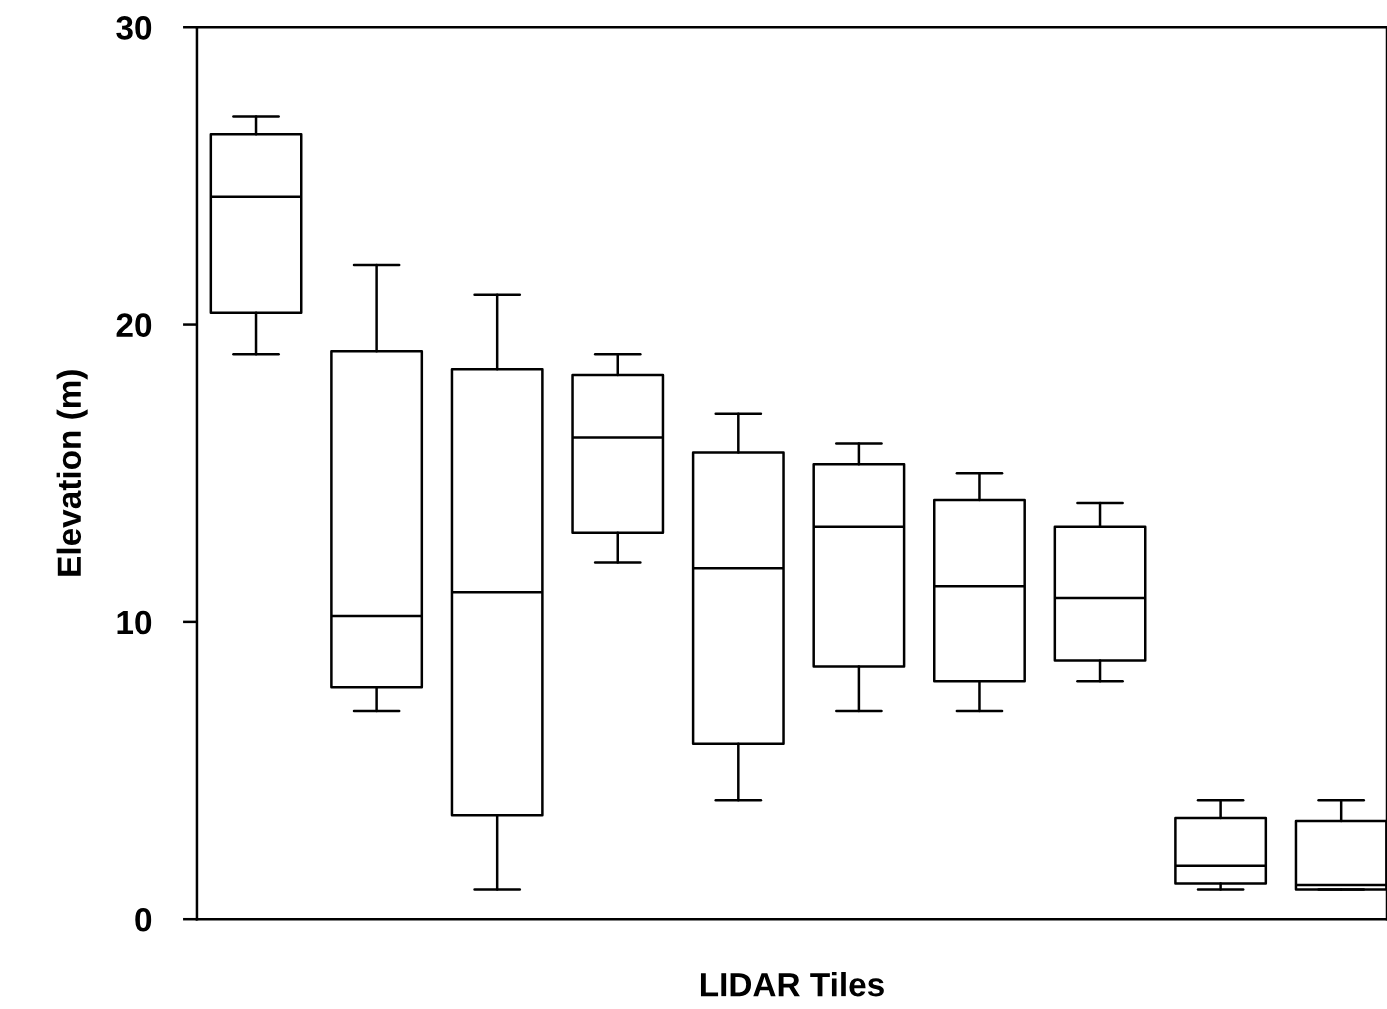  Describe the element at coordinates (134, 325) in the screenshot. I see `y-tick-label: 20` at that location.